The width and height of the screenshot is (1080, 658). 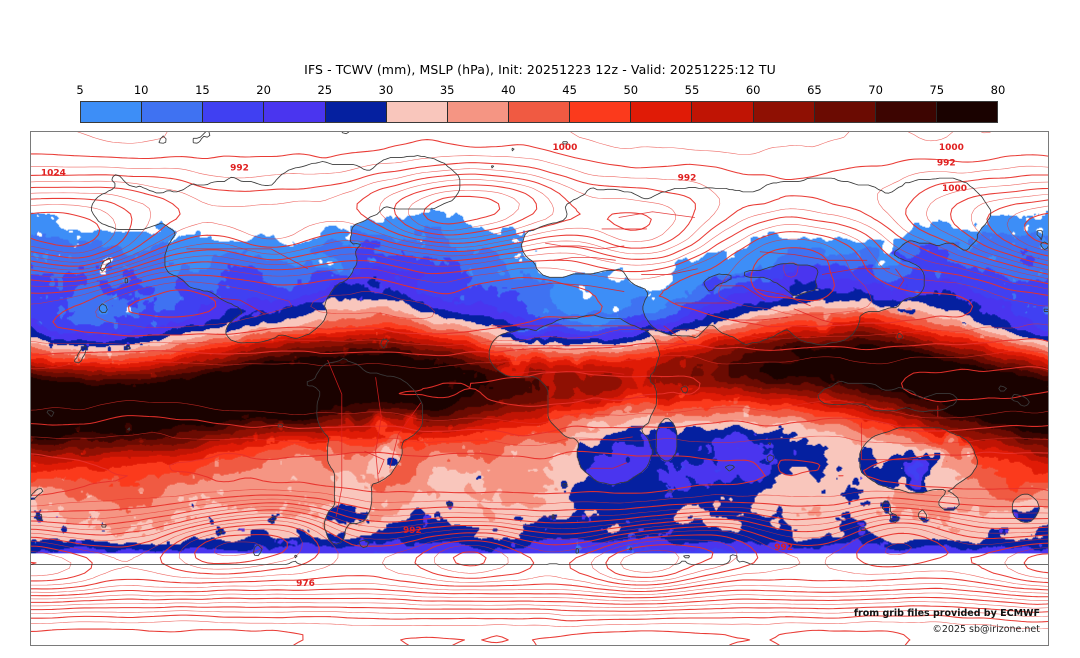 What do you see at coordinates (263, 90) in the screenshot?
I see `colorbar-tick-label: 20` at bounding box center [263, 90].